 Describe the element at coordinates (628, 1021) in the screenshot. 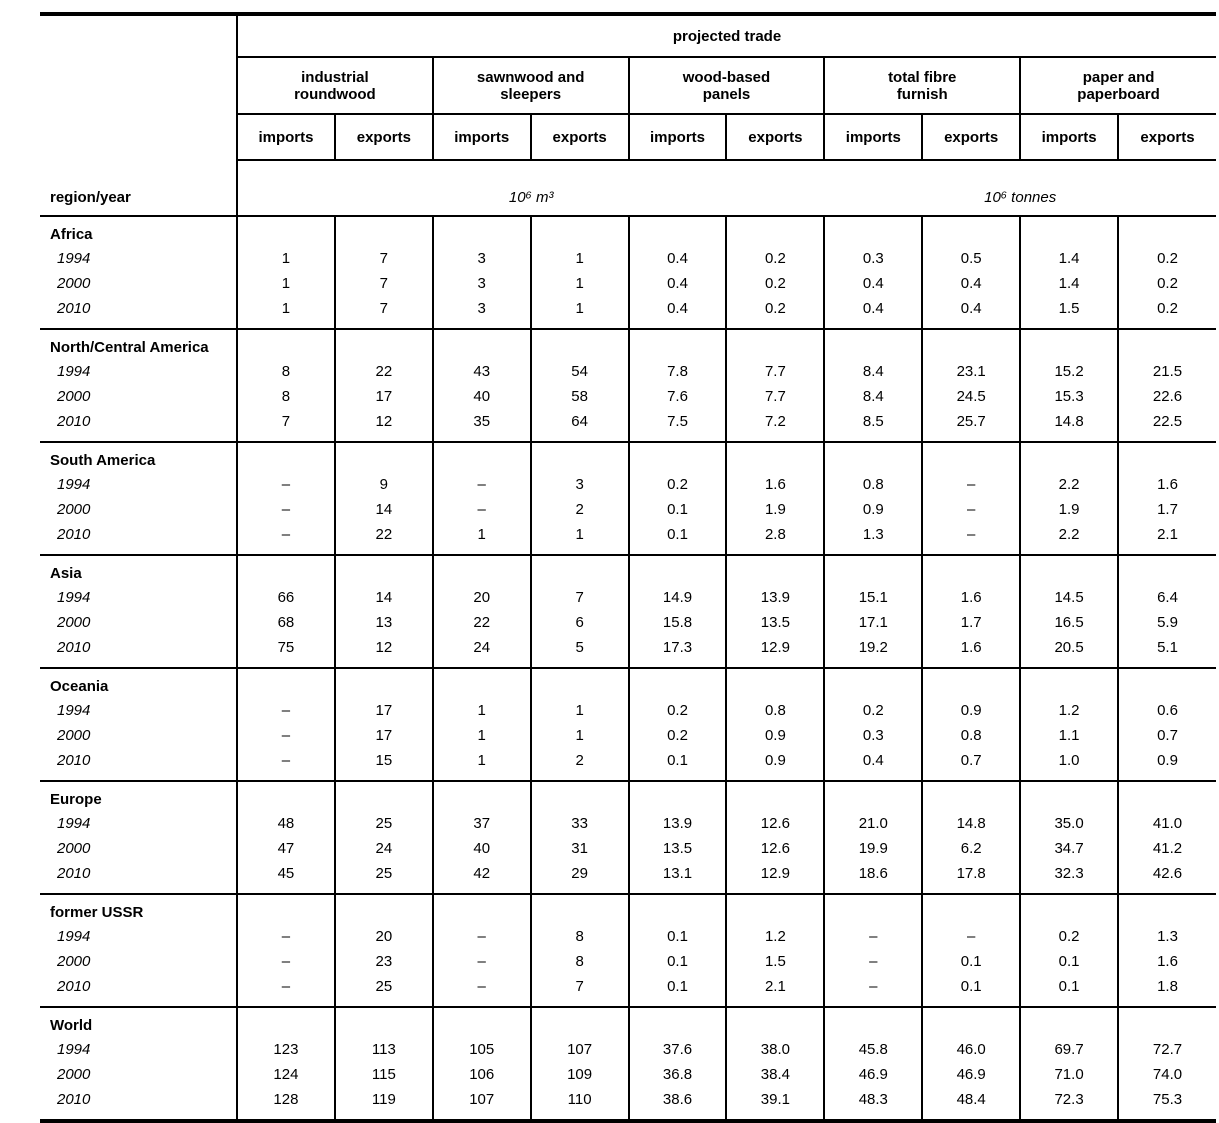

I see `region-row: World` at that location.